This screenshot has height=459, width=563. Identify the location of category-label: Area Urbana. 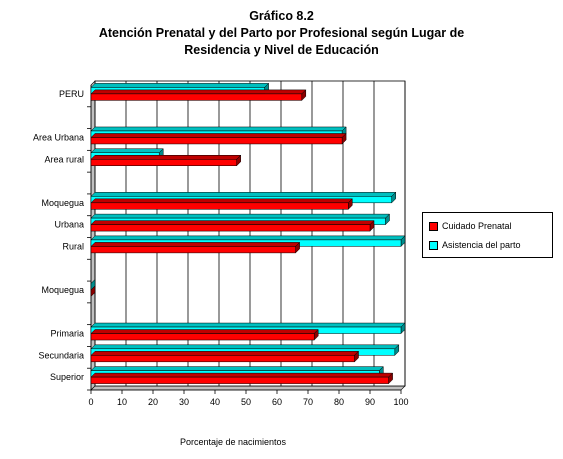
(58, 137).